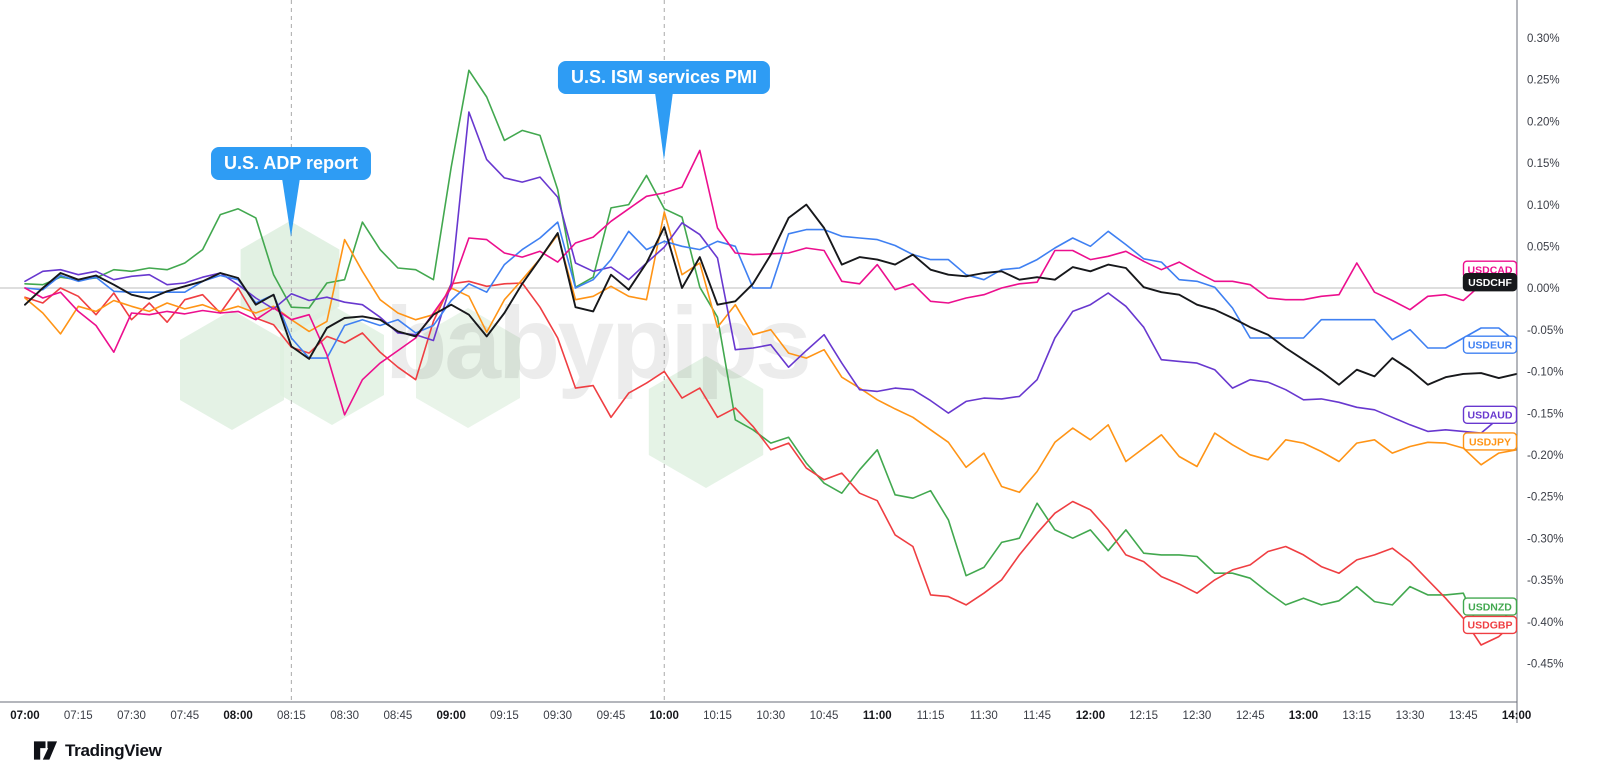 This screenshot has width=1600, height=778. What do you see at coordinates (1543, 81) in the screenshot?
I see `y-axis-tick-0_25pct: 0.25%` at bounding box center [1543, 81].